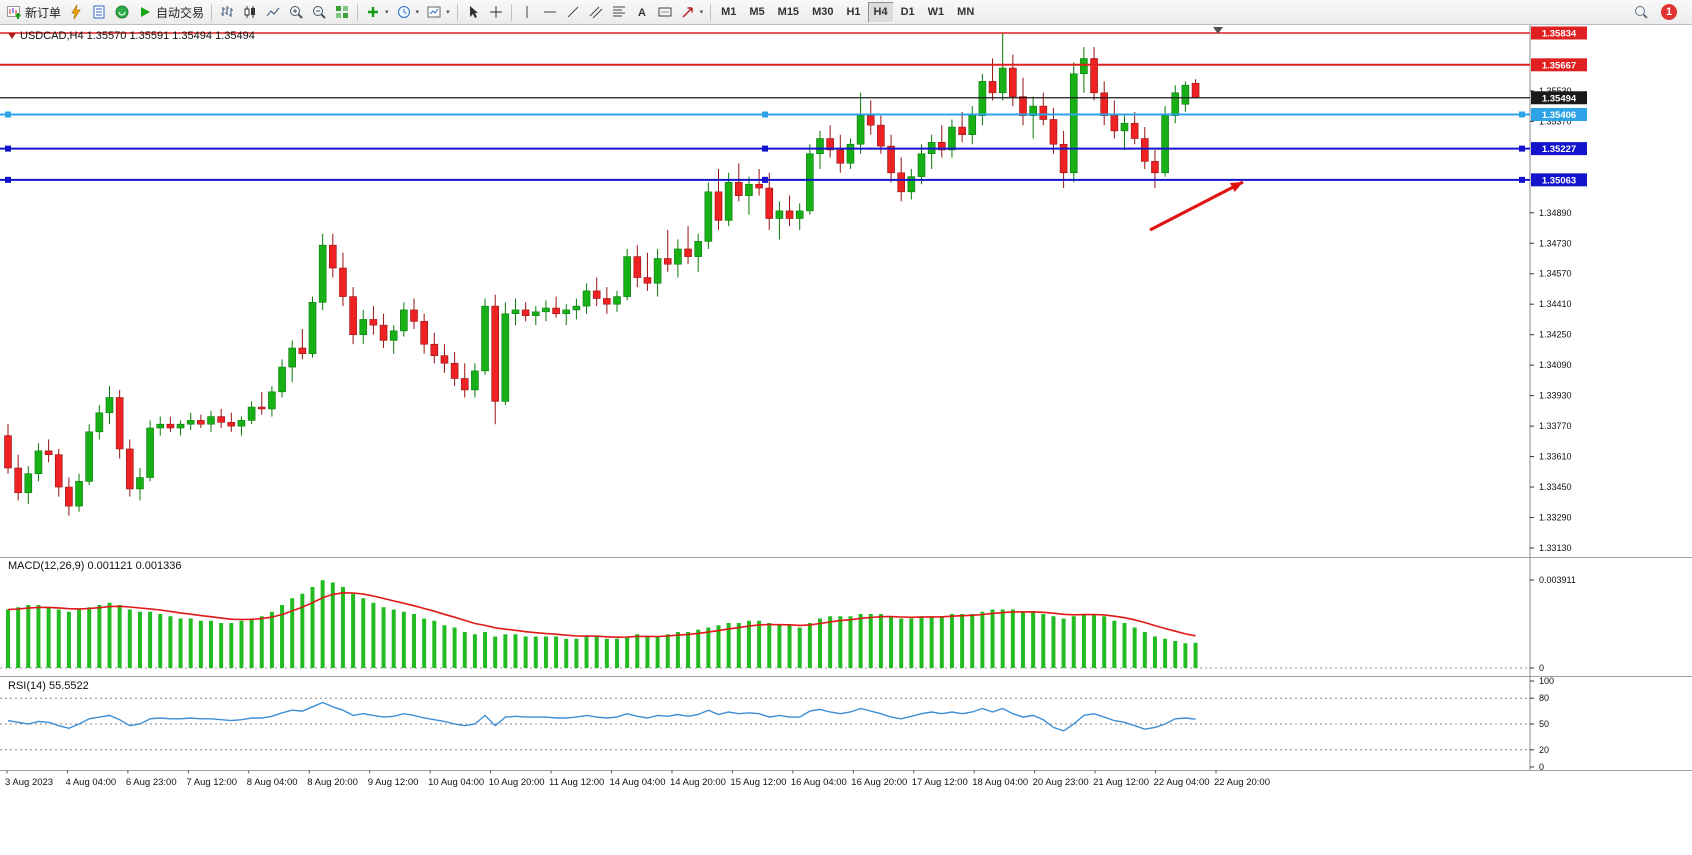 The width and height of the screenshot is (1692, 855). I want to click on chart-shift-marker, so click(1218, 30).